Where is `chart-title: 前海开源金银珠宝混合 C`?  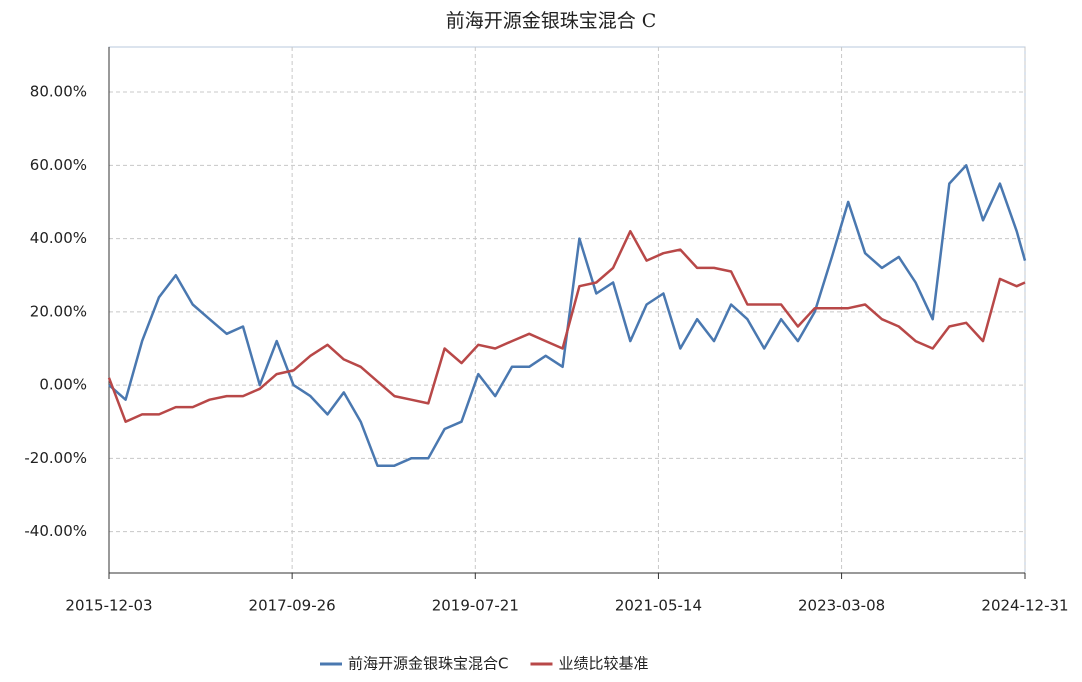 chart-title: 前海开源金银珠宝混合 C is located at coordinates (551, 21).